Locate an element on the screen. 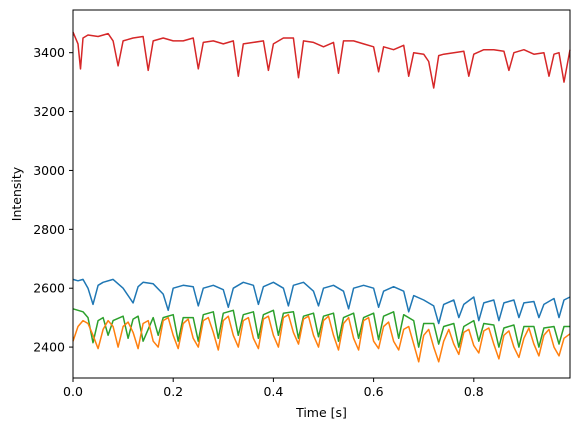  x-axis: 0.0 0.2 0.4 0.6 0.8 is located at coordinates (273, 388).